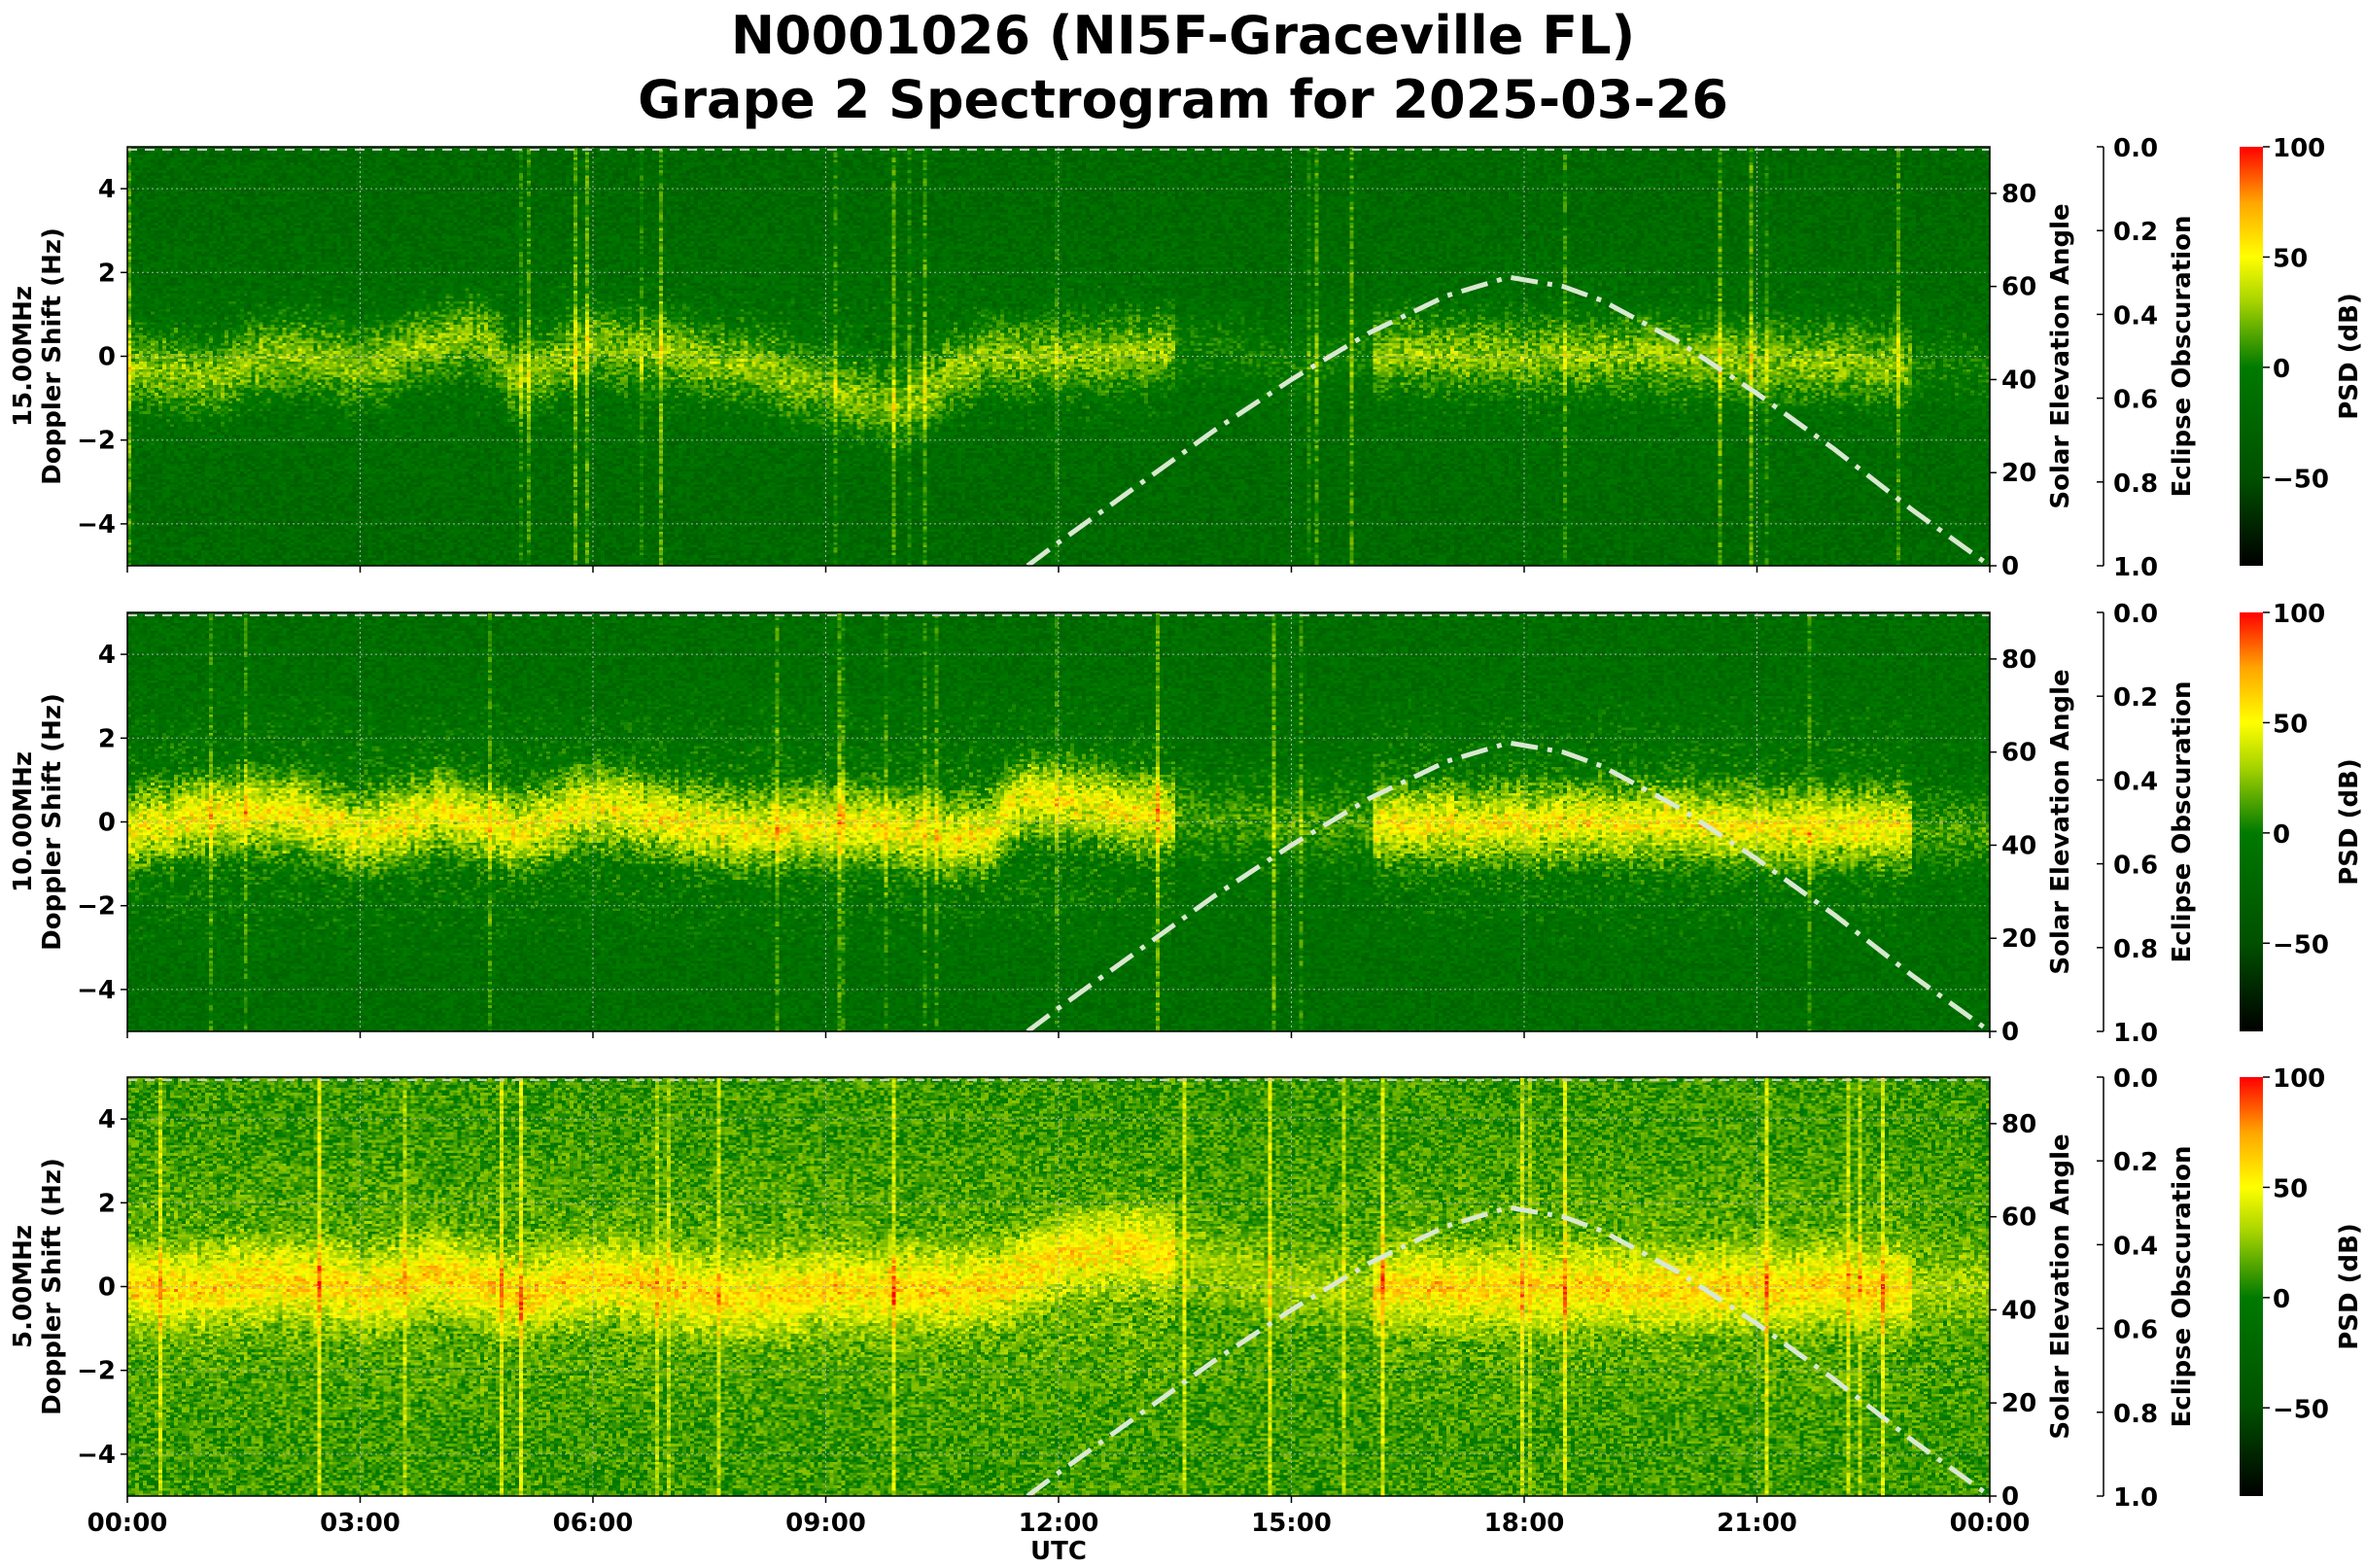 Image resolution: width=2365 pixels, height=1568 pixels. I want to click on chart-title-line2: Grape 2 Spectrogram for 2025-03-26, so click(1183, 99).